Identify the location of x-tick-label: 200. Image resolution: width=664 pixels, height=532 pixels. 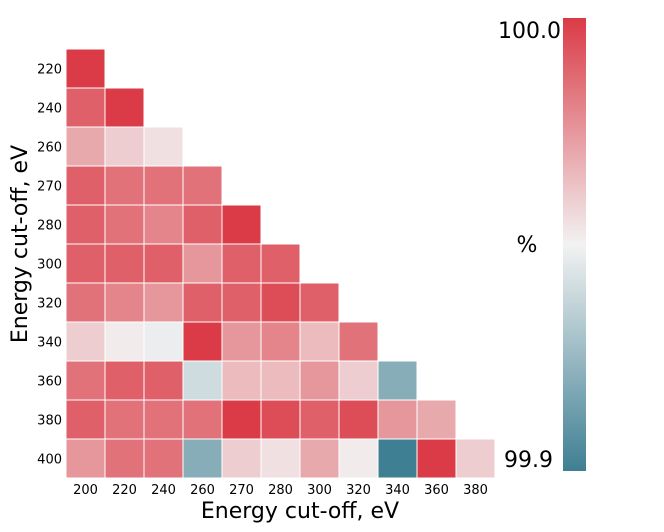
(85, 490).